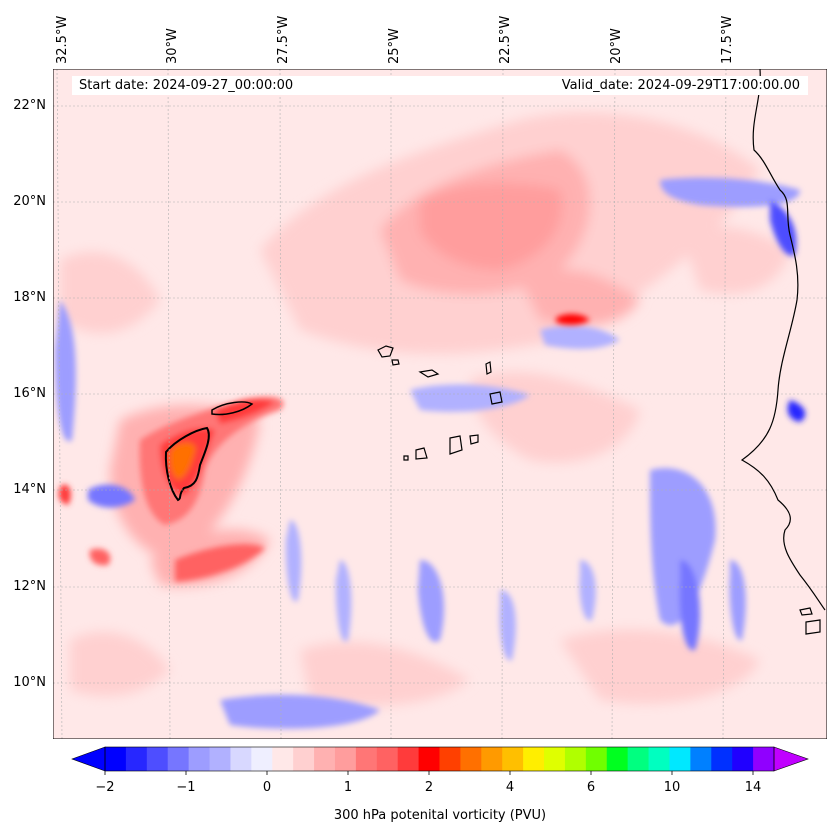 Image resolution: width=837 pixels, height=836 pixels. Describe the element at coordinates (283, 39) in the screenshot. I see `lon-label: 27.5°W` at that location.